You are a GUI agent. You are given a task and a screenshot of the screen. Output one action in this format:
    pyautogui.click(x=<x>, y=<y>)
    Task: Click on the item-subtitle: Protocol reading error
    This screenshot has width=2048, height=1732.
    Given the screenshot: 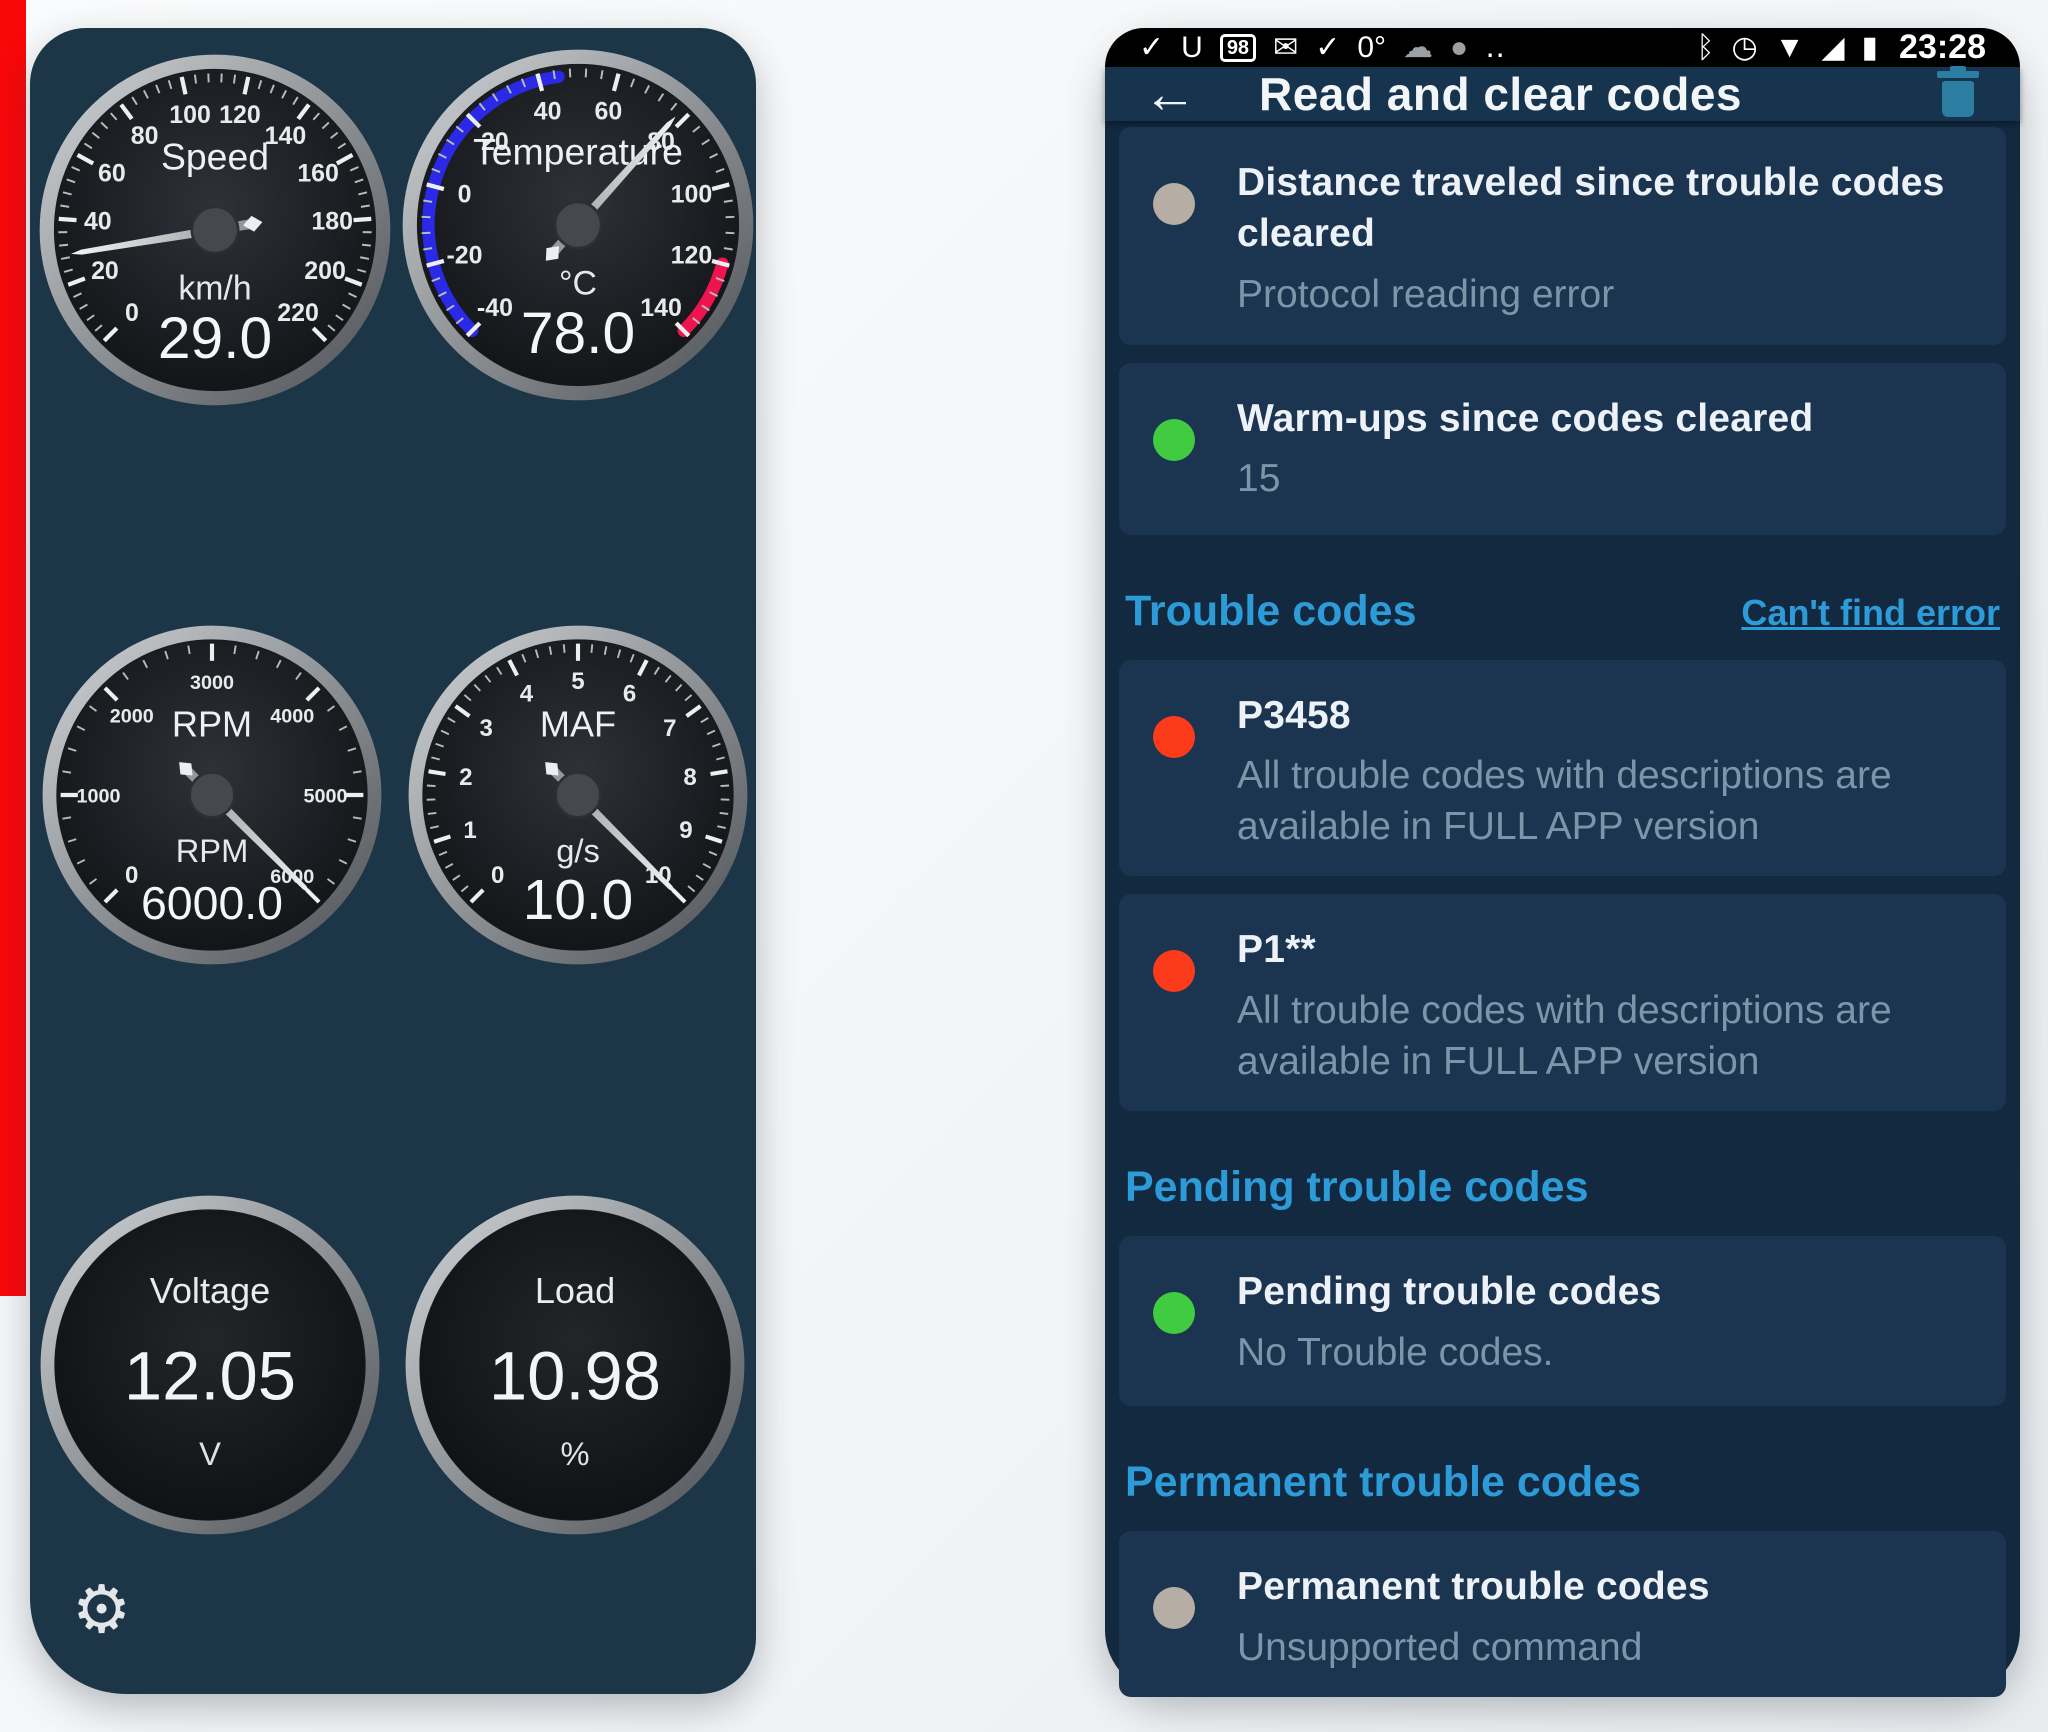 What is the action you would take?
    pyautogui.click(x=1426, y=294)
    